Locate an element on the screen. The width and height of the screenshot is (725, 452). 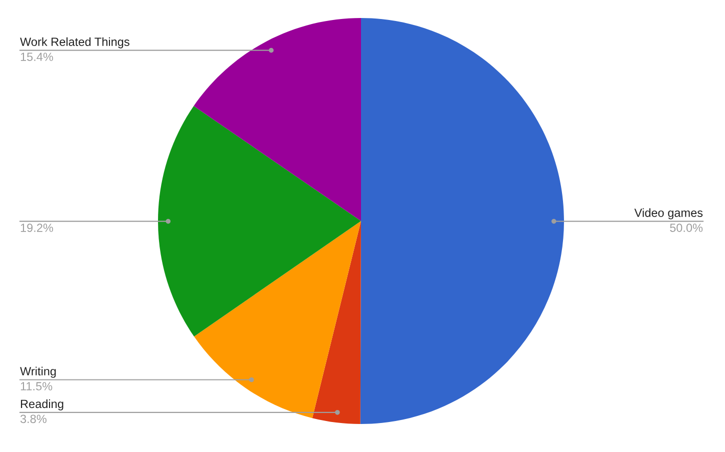
data-label: 11.5% is located at coordinates (36, 386).